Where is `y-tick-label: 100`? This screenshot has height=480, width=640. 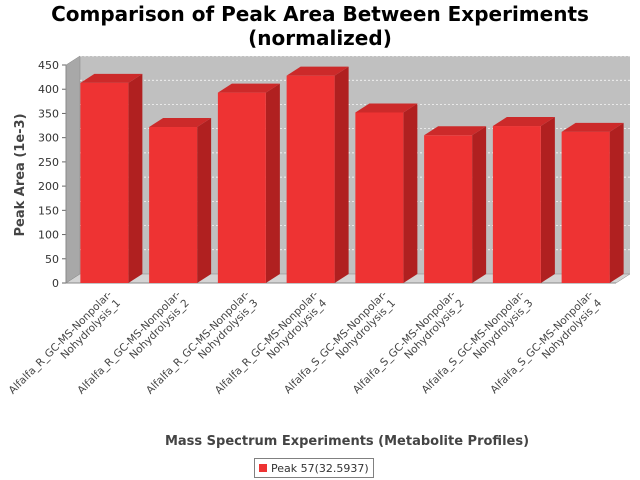
y-tick-label: 100 is located at coordinates (48, 235).